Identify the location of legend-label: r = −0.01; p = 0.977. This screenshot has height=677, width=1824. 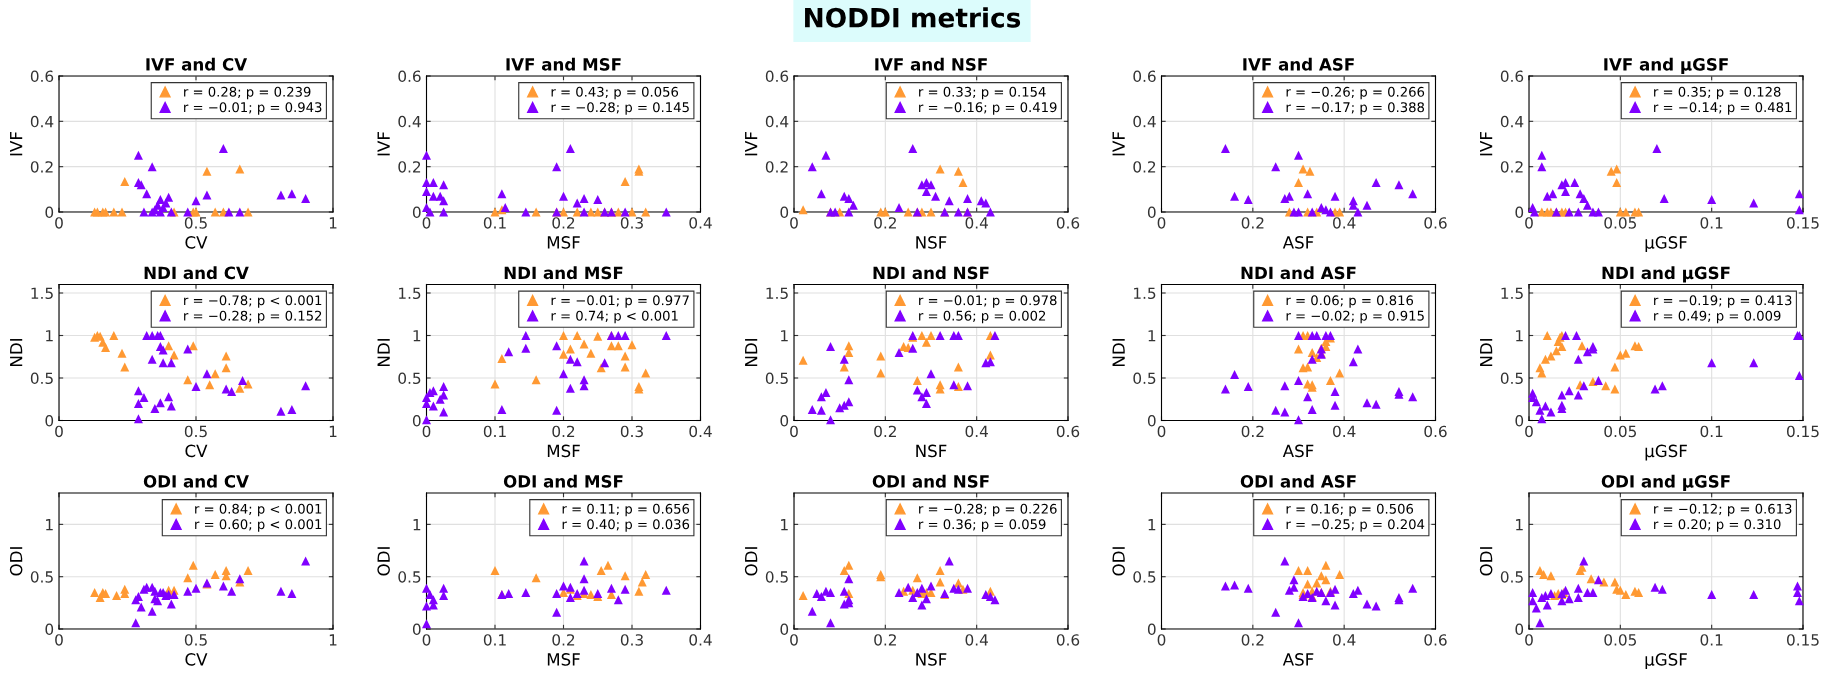
(620, 301).